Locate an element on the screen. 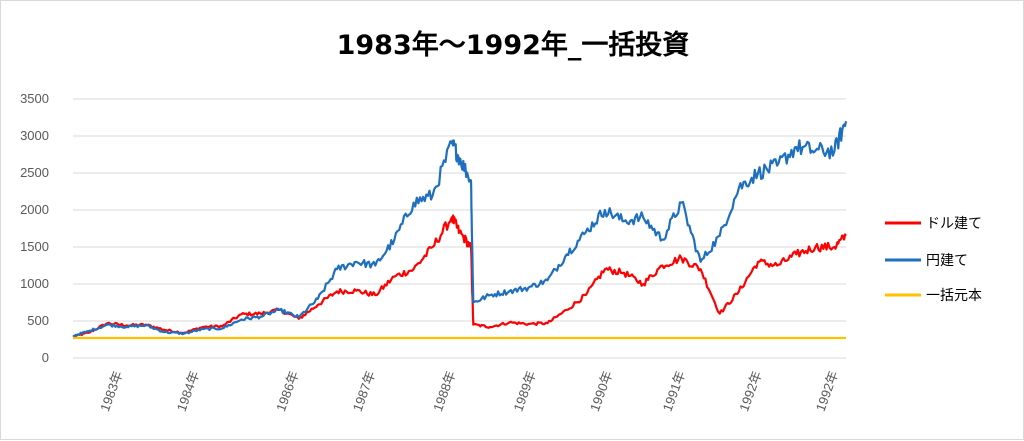  legend-label: ドル建て is located at coordinates (954, 224).